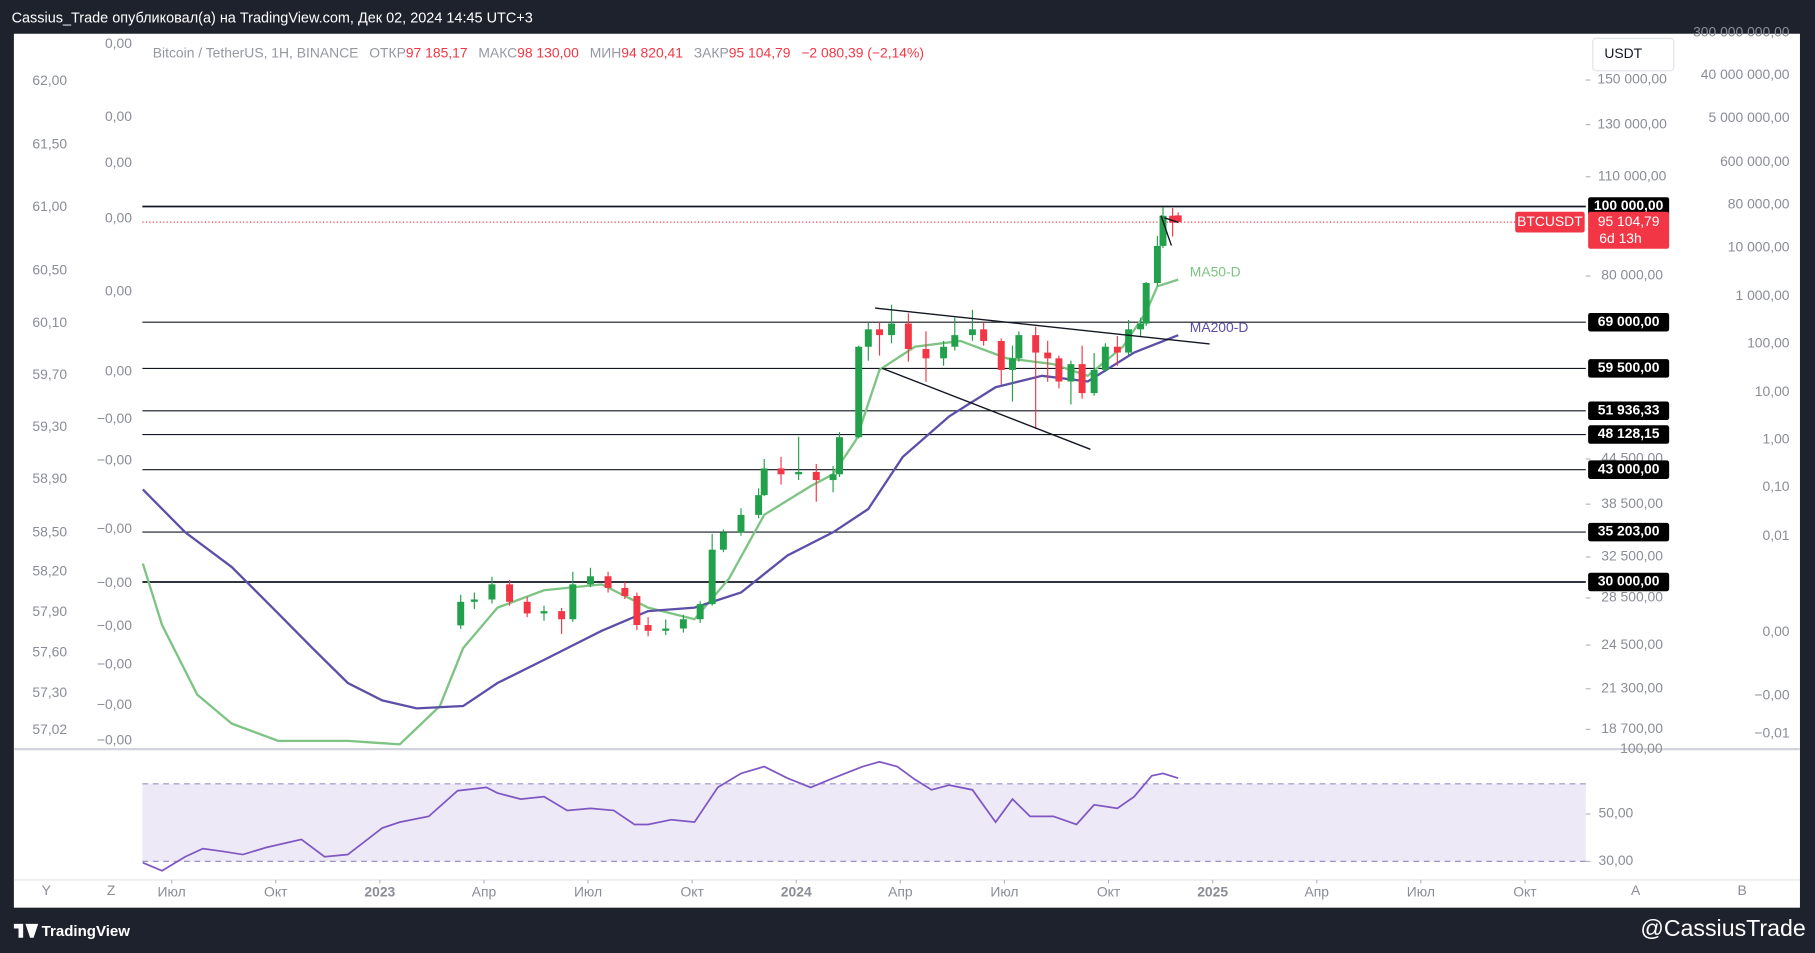 This screenshot has height=953, width=1815. Describe the element at coordinates (49, 322) in the screenshot. I see `overlay-scale-label: 60,10` at that location.